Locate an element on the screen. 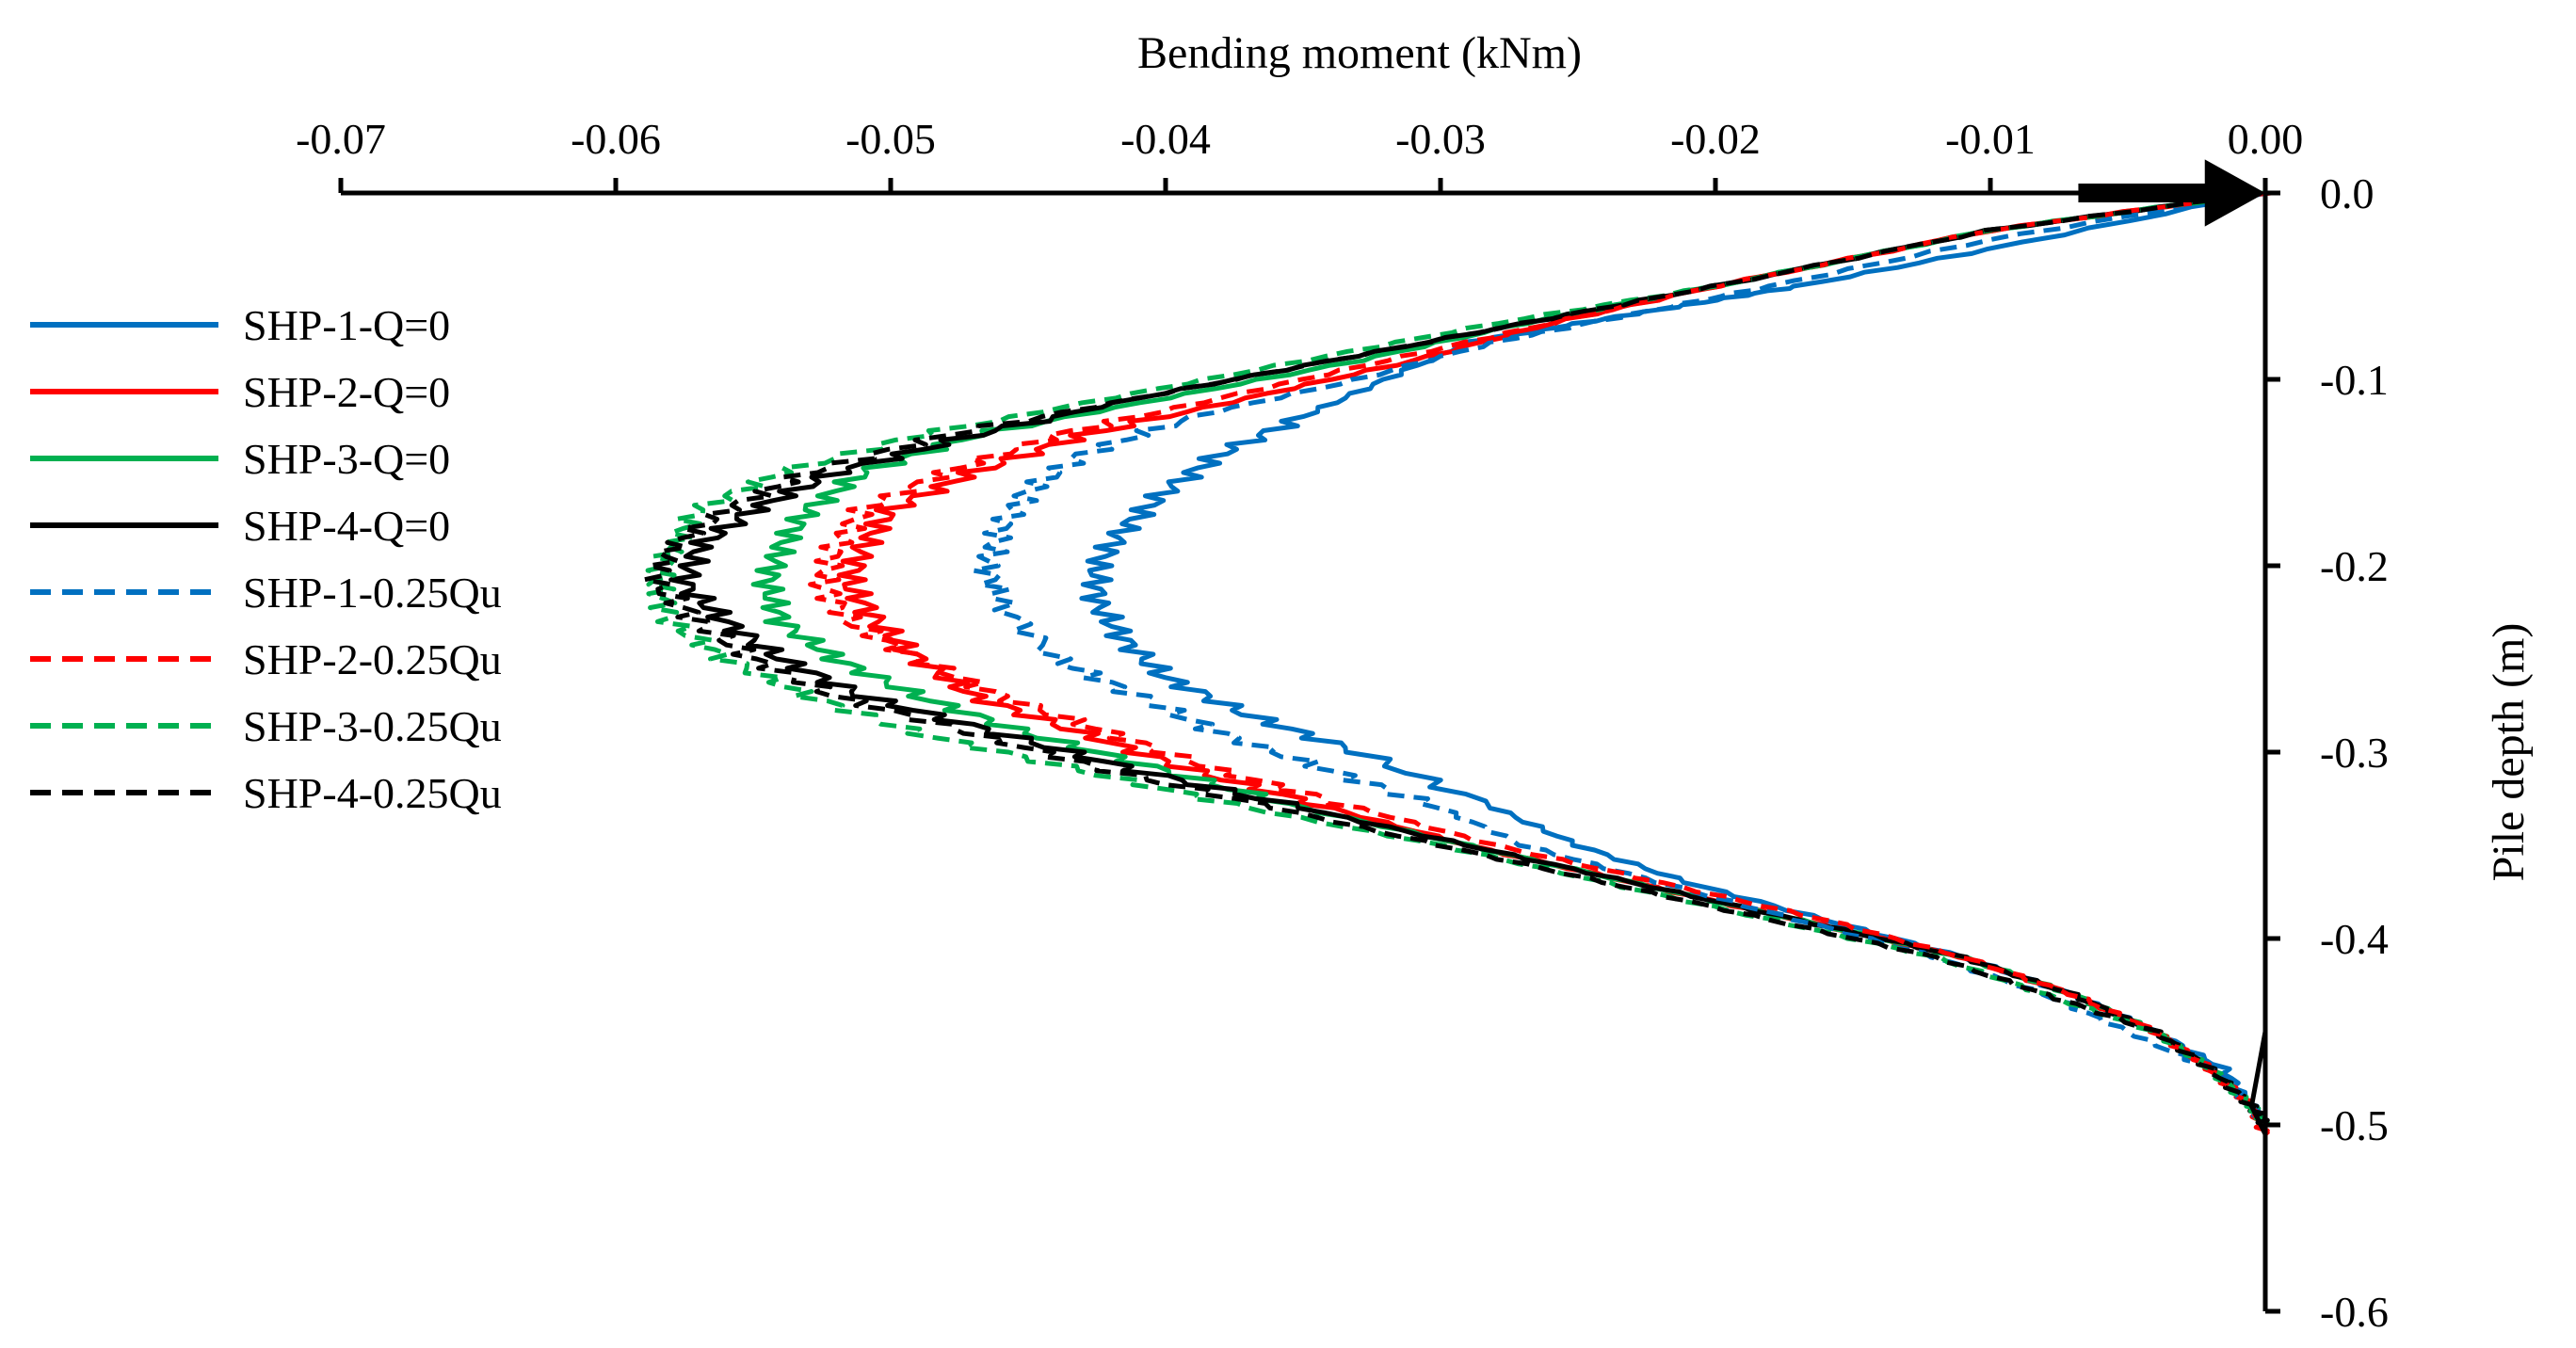 This screenshot has width=2576, height=1348. pile-tip-marker is located at coordinates (2258, 1083).